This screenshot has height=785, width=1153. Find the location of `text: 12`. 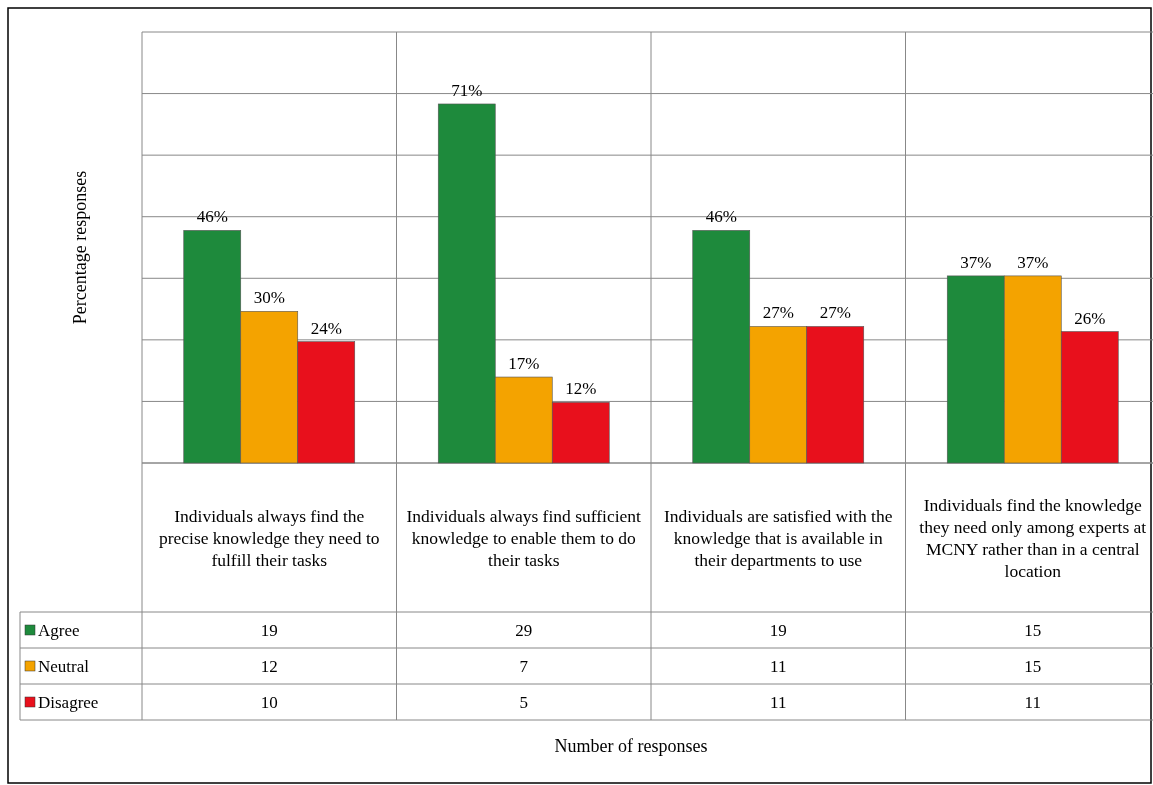

text: 12 is located at coordinates (269, 666).